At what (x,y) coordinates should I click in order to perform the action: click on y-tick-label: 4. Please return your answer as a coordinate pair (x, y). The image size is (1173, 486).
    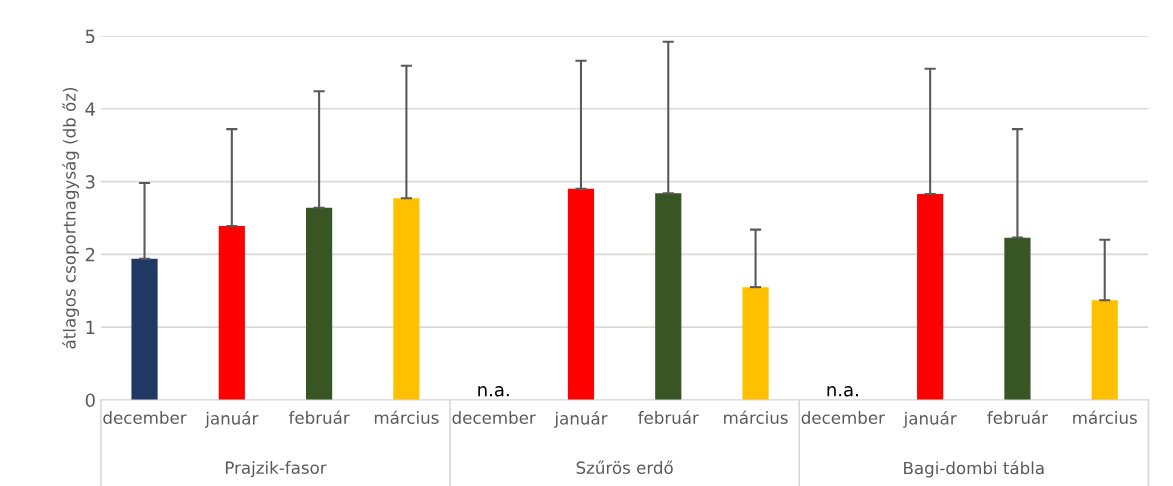
    Looking at the image, I should click on (90, 109).